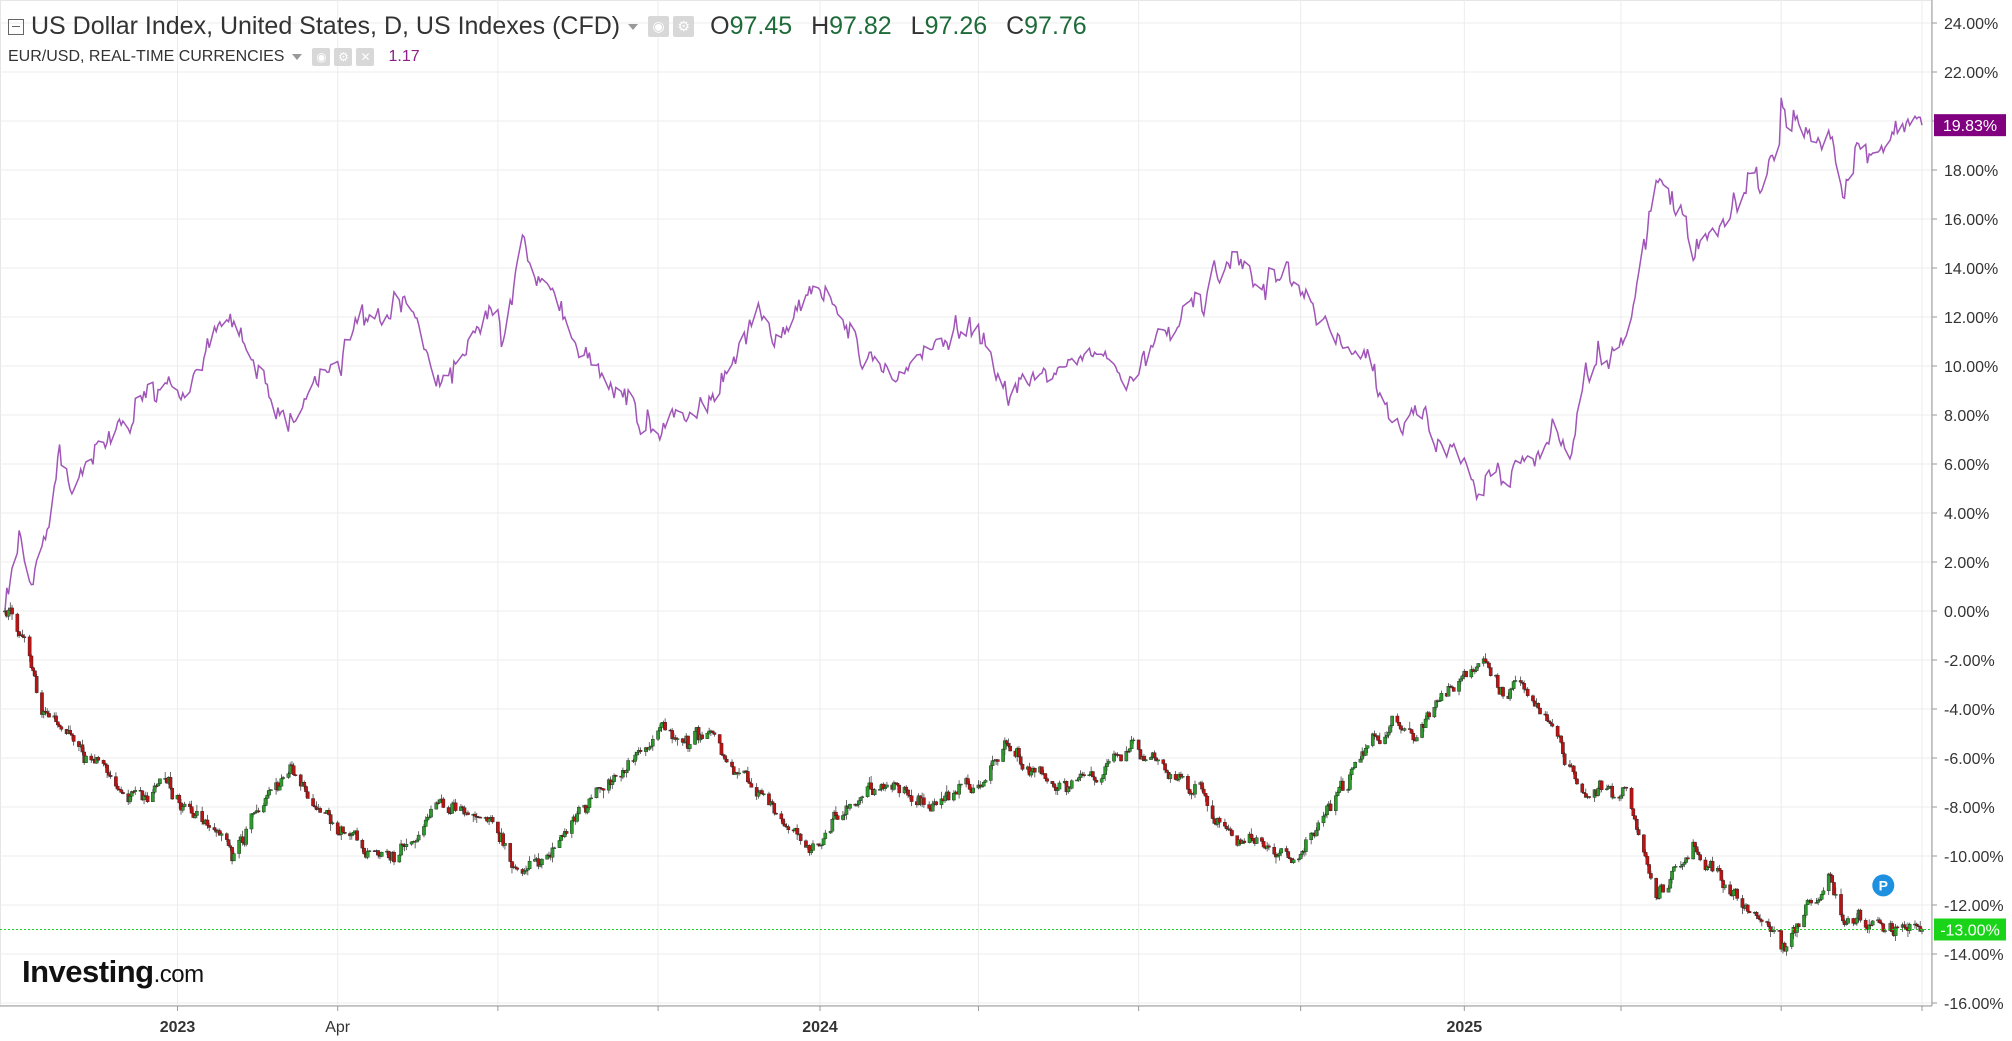 The width and height of the screenshot is (2012, 1041). I want to click on secondary-series-title: EUR/USD, REAL-TIME CURRENCIES, so click(146, 56).